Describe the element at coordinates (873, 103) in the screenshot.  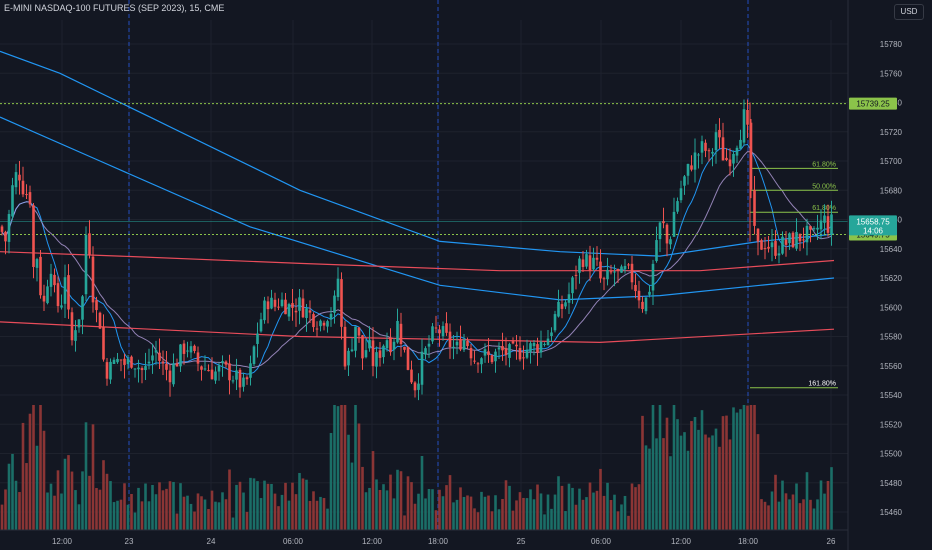
I see `price-tag-high-bg` at that location.